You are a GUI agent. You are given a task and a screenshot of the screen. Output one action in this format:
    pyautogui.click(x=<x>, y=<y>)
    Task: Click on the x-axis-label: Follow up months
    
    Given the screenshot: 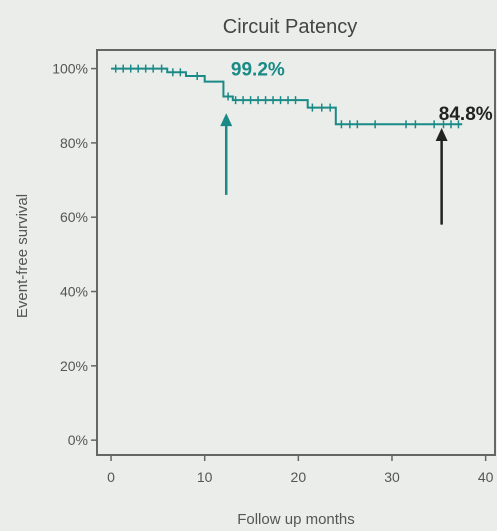 What is the action you would take?
    pyautogui.click(x=296, y=519)
    